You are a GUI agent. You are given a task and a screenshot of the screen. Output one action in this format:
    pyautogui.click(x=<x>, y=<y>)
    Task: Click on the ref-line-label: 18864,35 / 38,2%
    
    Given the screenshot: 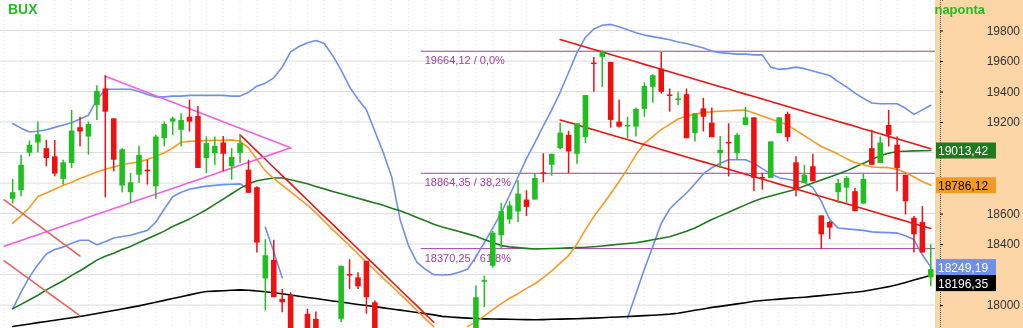 What is the action you would take?
    pyautogui.click(x=468, y=182)
    